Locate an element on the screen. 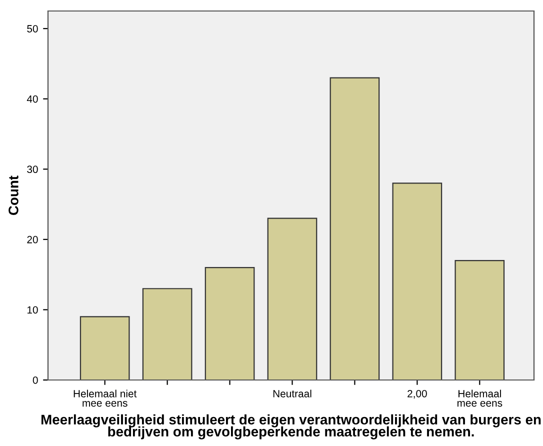 The height and width of the screenshot is (446, 543). y-axis-title: Count is located at coordinates (13, 195).